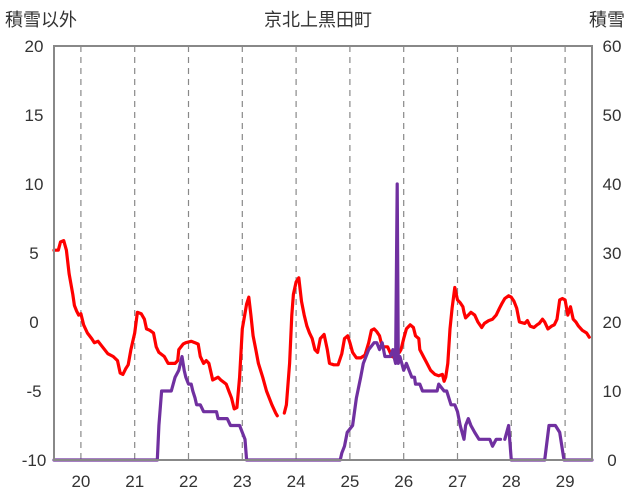  I want to click on left-tick-label: -5, so click(33, 391).